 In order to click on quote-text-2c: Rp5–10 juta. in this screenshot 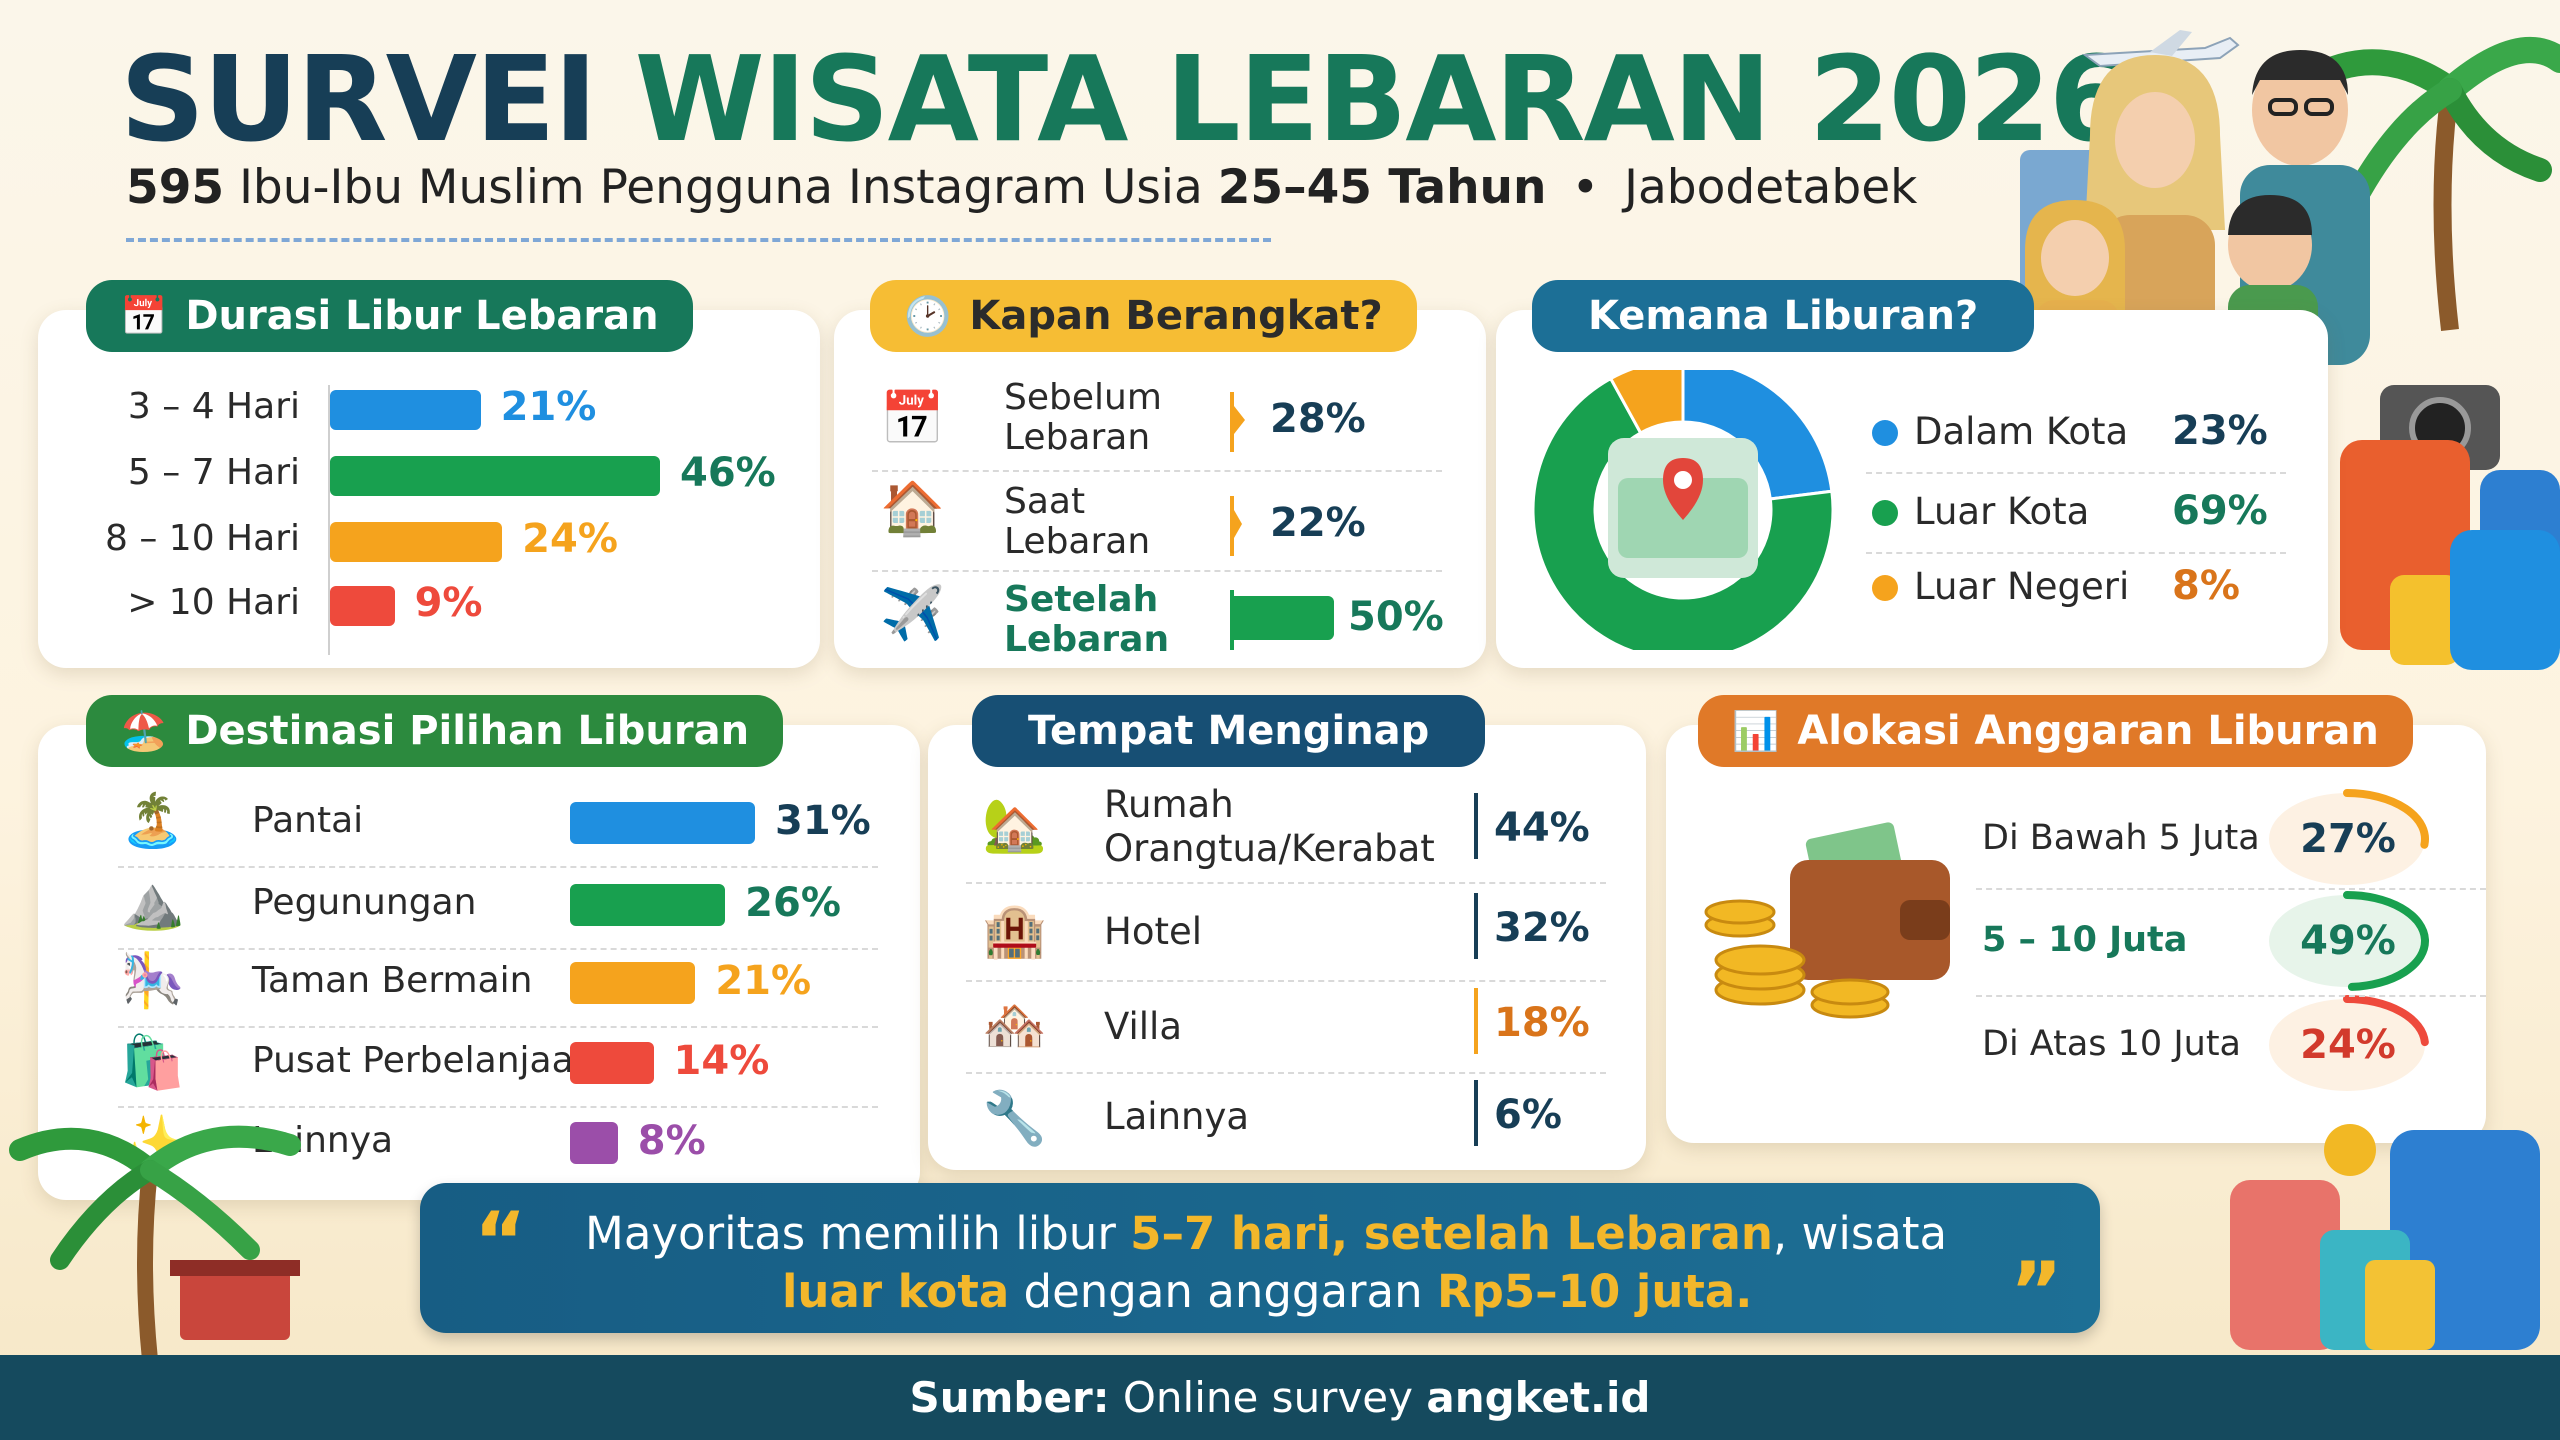, I will do `click(1594, 1291)`.